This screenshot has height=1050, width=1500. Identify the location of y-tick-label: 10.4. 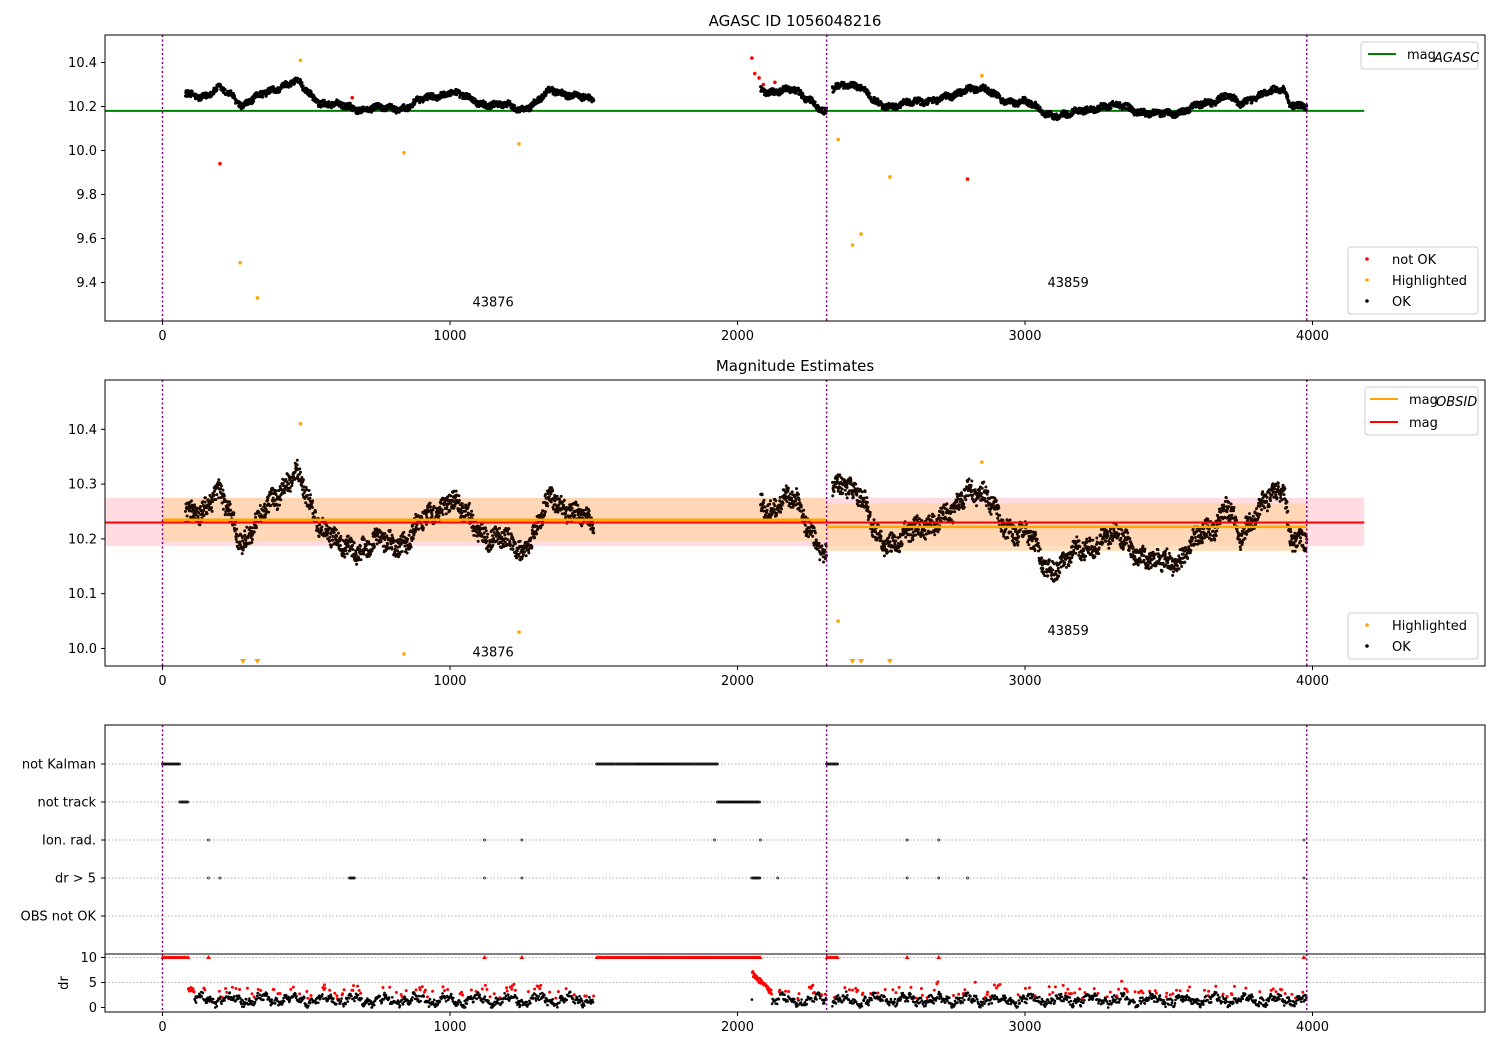
(82, 63).